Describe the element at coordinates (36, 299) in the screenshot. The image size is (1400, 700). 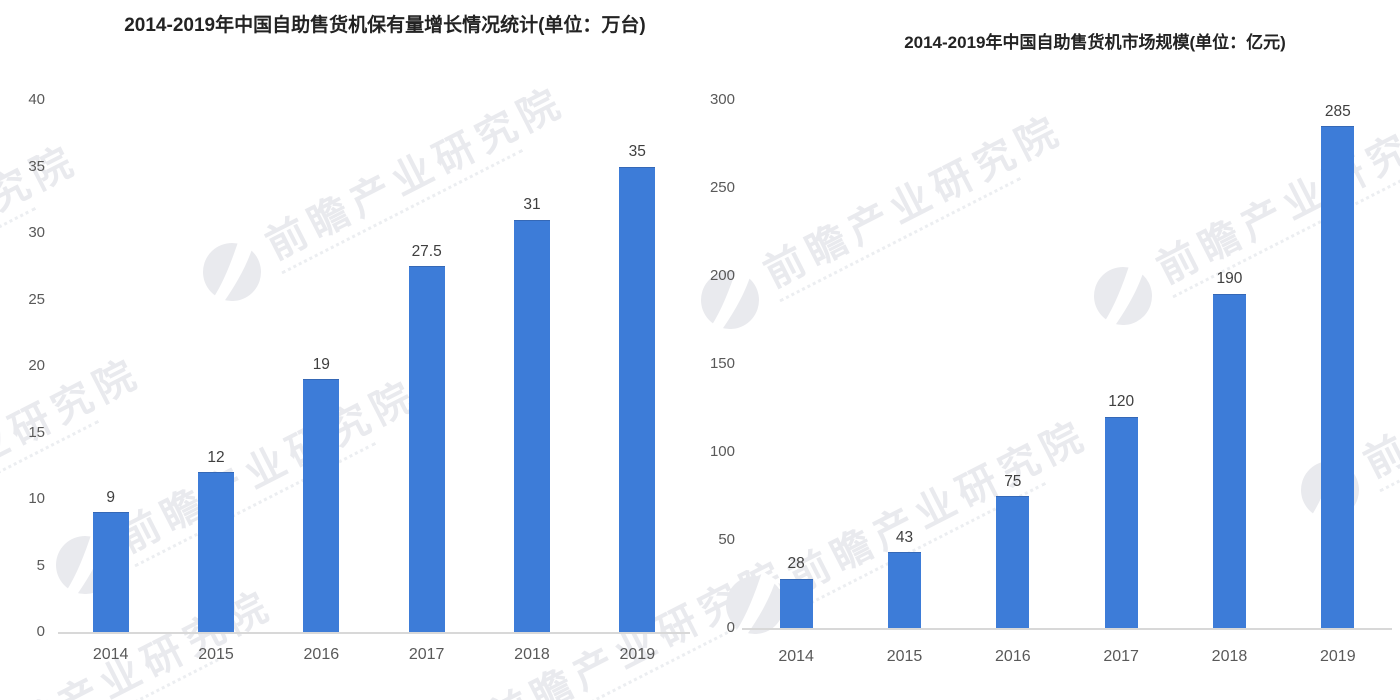
I see `y-tick-label: 25` at that location.